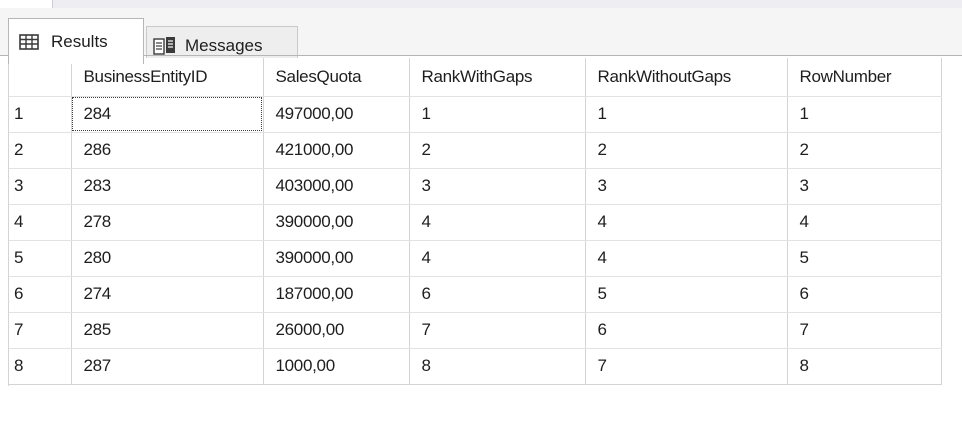 Image resolution: width=962 pixels, height=426 pixels. Describe the element at coordinates (336, 186) in the screenshot. I see `grid-cell: 403000,00` at that location.